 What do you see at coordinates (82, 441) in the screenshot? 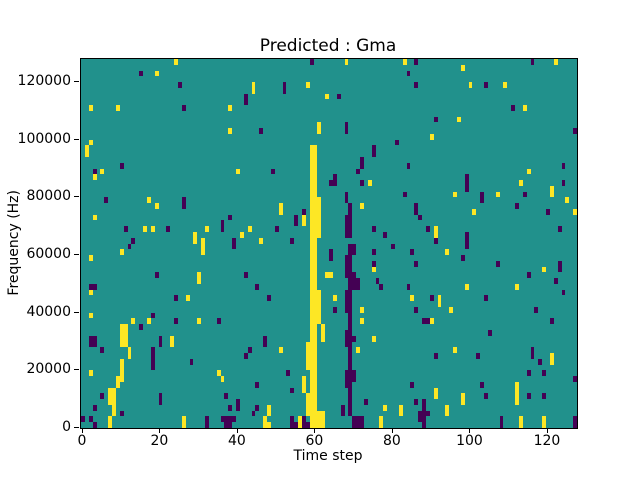
I see `x-tick-label: 0` at bounding box center [82, 441].